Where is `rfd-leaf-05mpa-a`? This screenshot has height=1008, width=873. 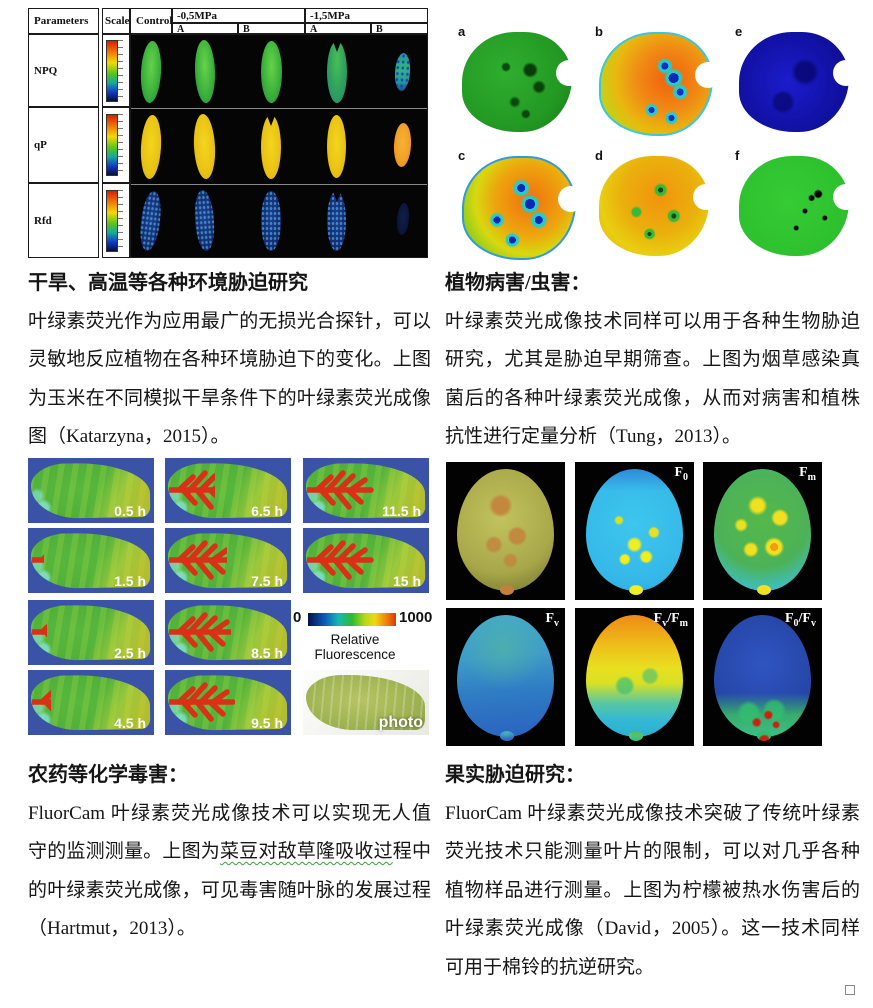 rfd-leaf-05mpa-a is located at coordinates (204, 220).